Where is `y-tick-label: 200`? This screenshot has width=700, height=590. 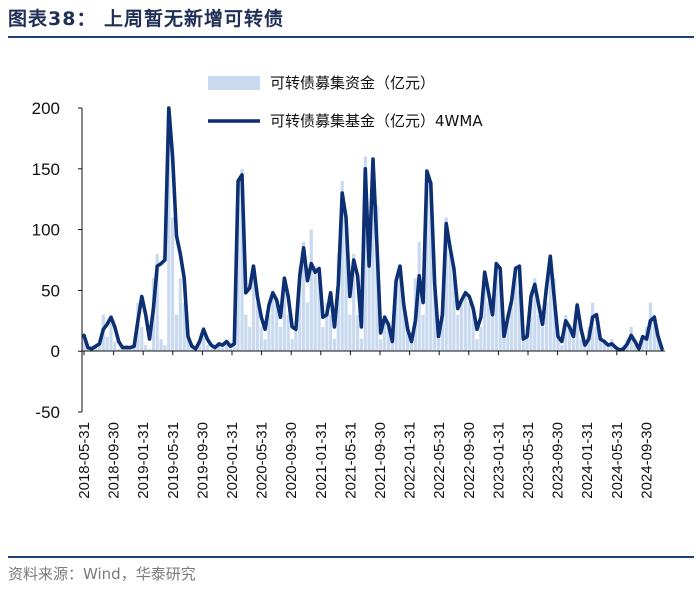 y-tick-label: 200 is located at coordinates (46, 108).